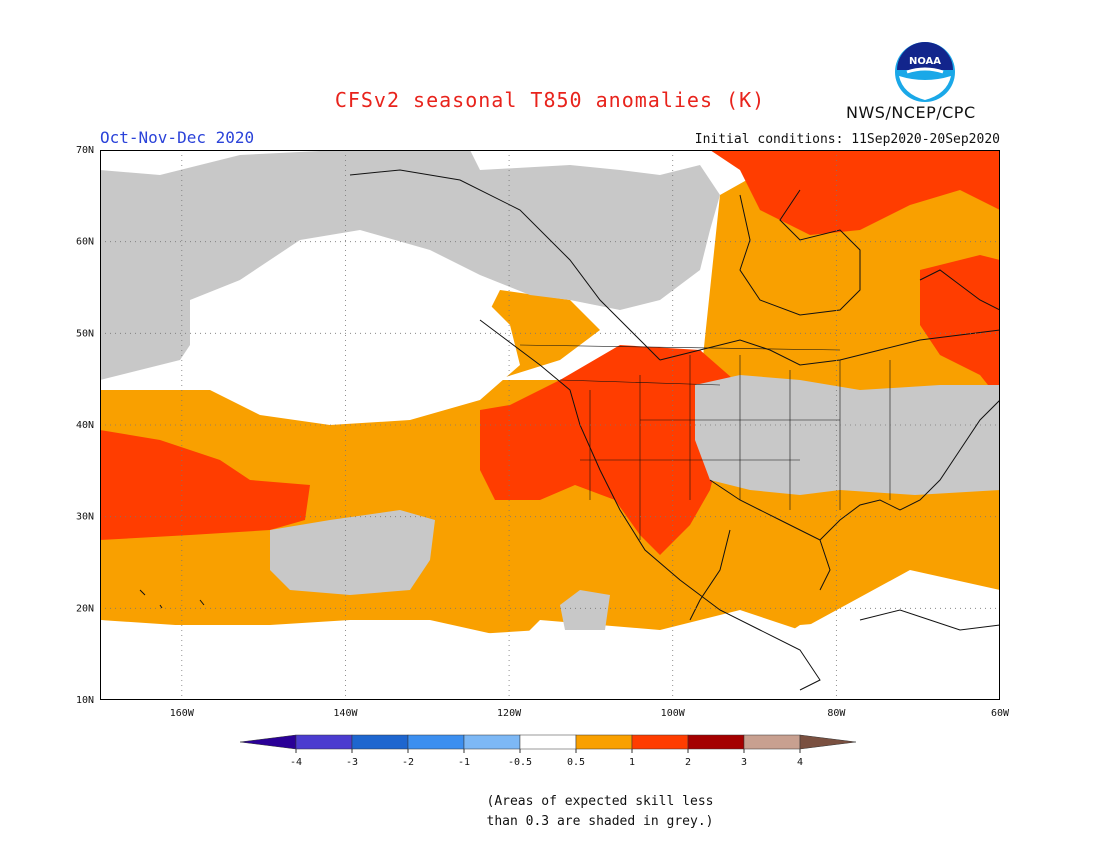 The image size is (1100, 850). Describe the element at coordinates (85, 242) in the screenshot. I see `latitude-label: 60N` at that location.